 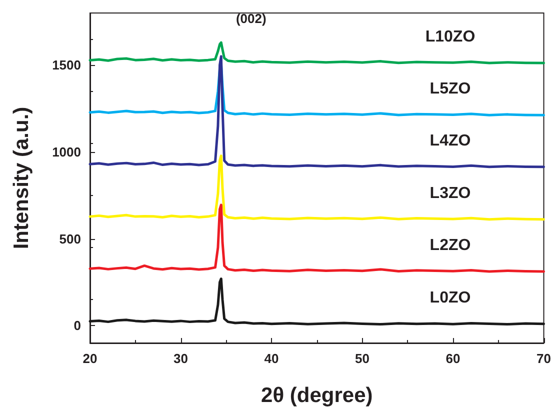 What do you see at coordinates (544, 358) in the screenshot?
I see `x-tick-label: 70` at bounding box center [544, 358].